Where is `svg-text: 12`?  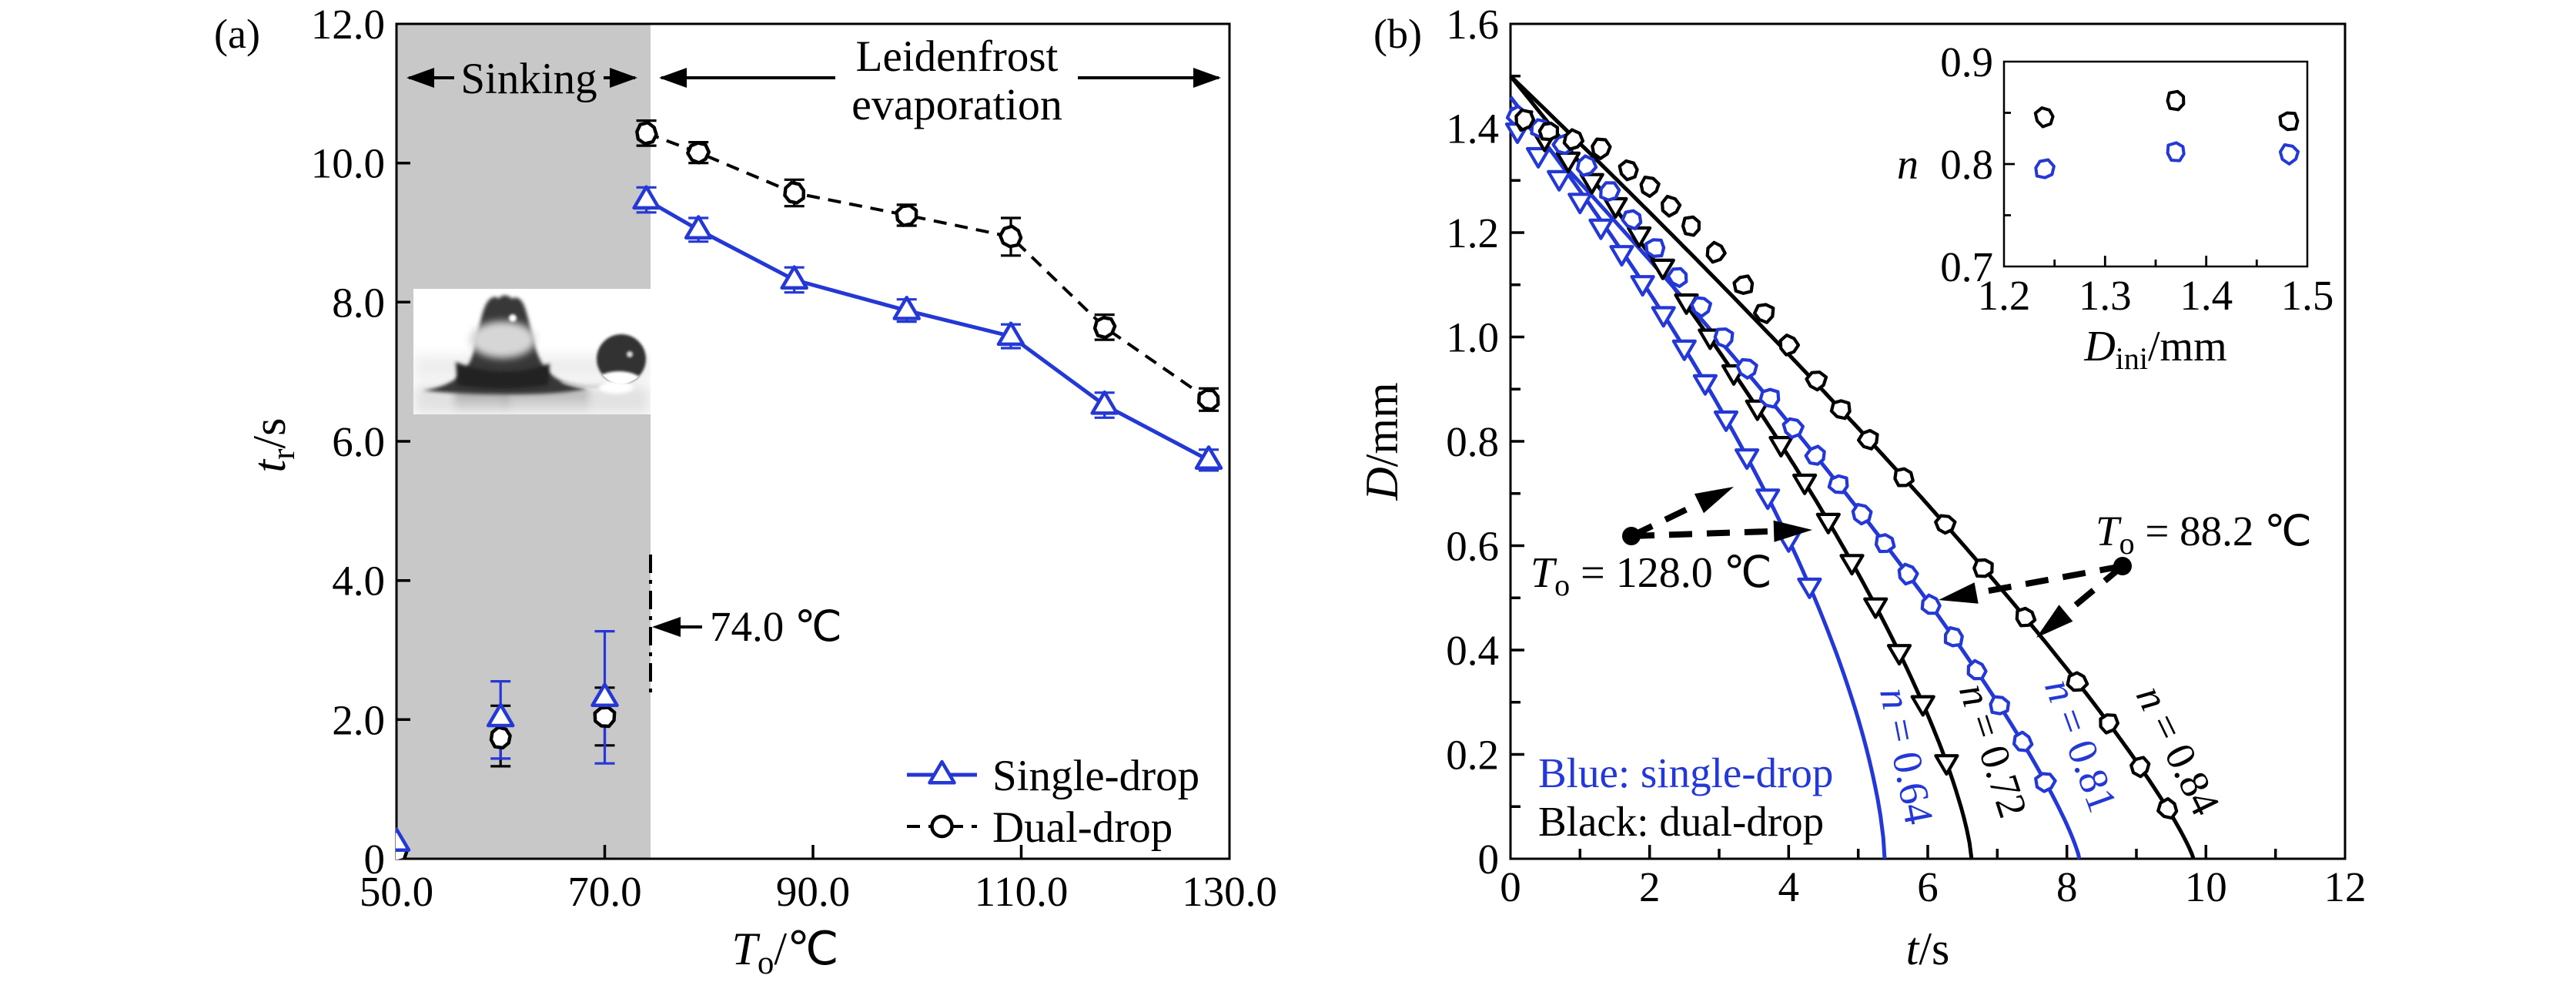 svg-text: 12 is located at coordinates (2345, 886).